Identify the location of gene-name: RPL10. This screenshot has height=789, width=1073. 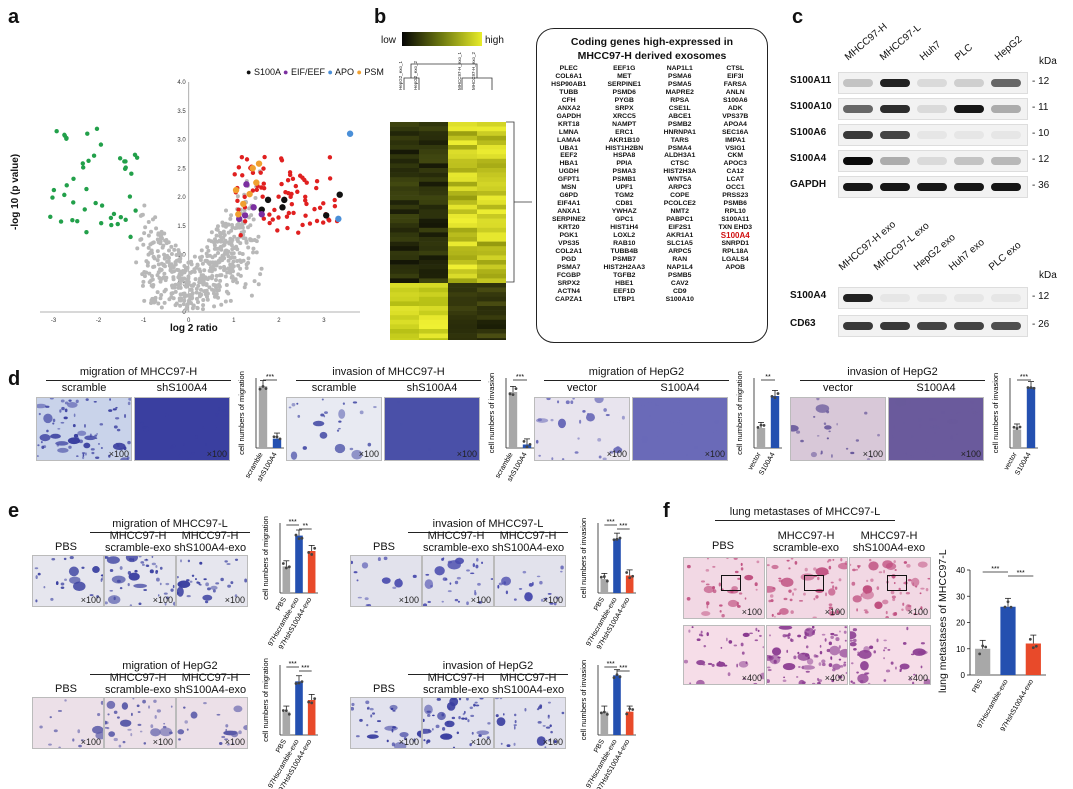
(735, 212).